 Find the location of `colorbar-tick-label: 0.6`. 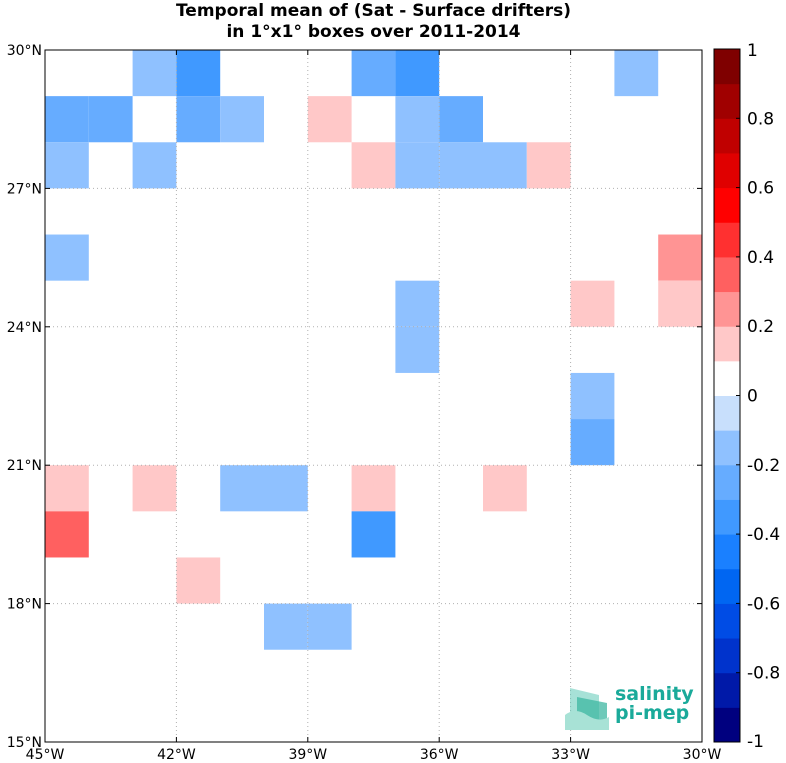

colorbar-tick-label: 0.6 is located at coordinates (760, 189).